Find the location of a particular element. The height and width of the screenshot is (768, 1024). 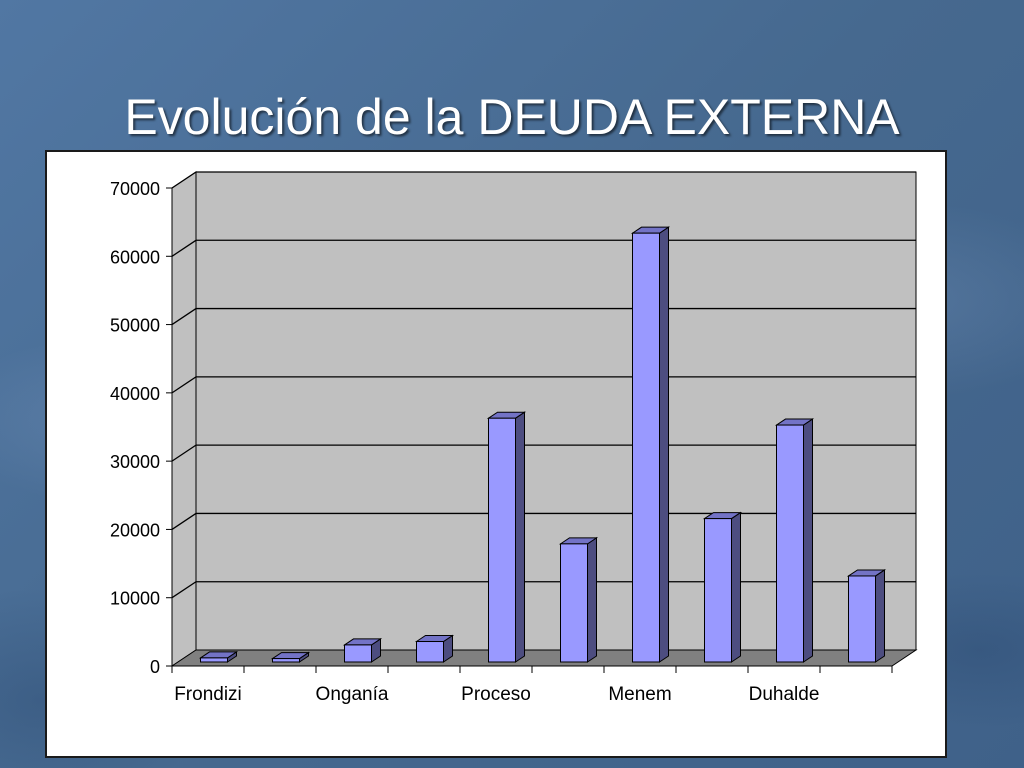

y-tick-label: 40000 is located at coordinates (135, 394).